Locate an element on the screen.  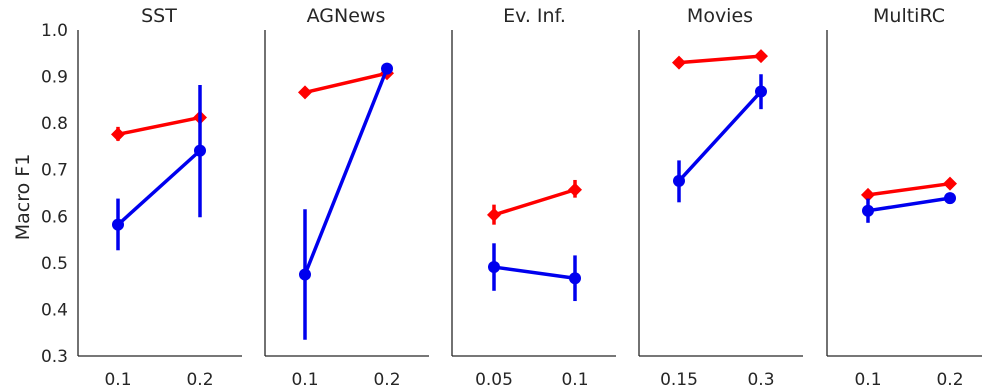
y-tick-label: 0.4 is located at coordinates (54, 310).